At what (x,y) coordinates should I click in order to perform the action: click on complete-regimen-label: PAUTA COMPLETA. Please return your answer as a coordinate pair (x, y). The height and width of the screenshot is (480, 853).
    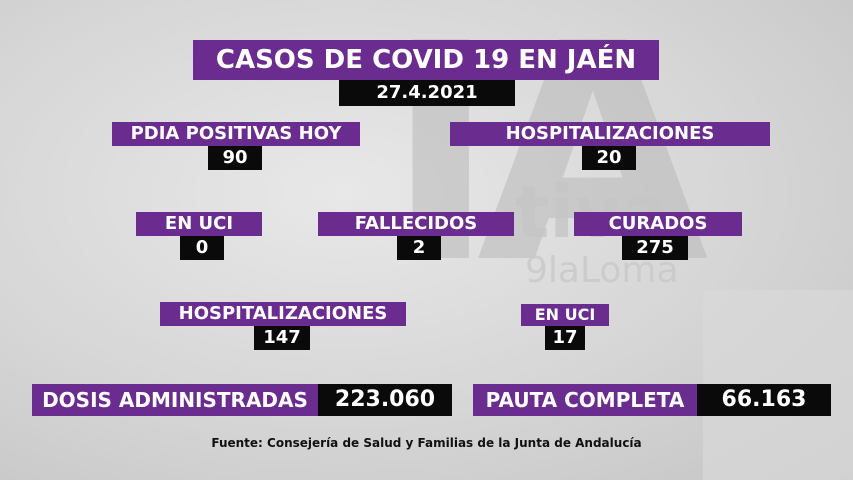
    Looking at the image, I should click on (585, 400).